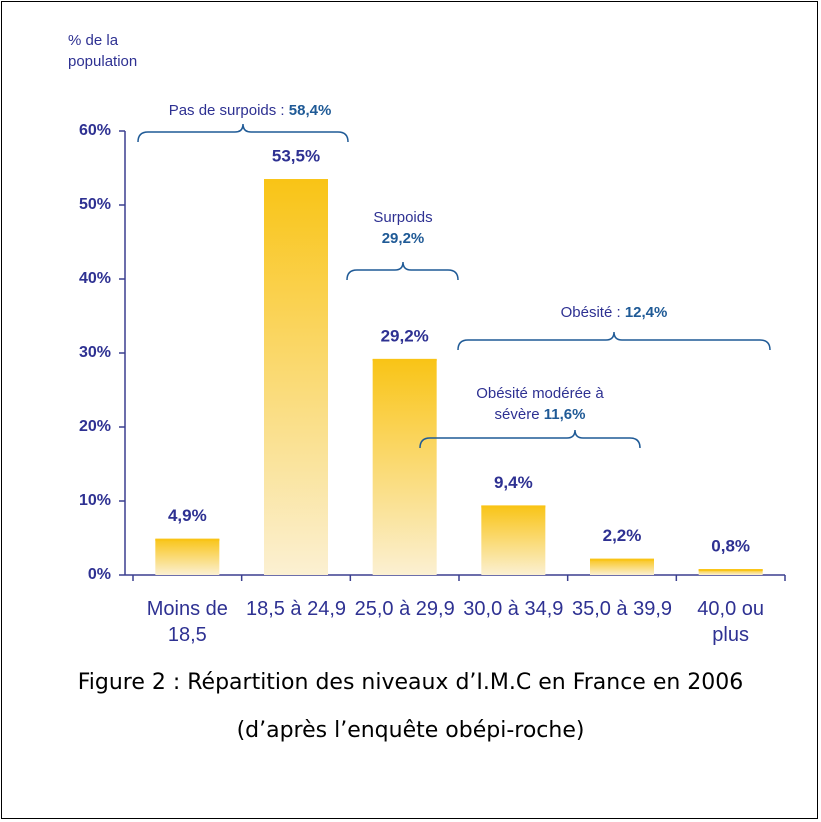 The width and height of the screenshot is (821, 822). I want to click on annotation: Obésité modérée à sévère 11,6%, so click(540, 404).